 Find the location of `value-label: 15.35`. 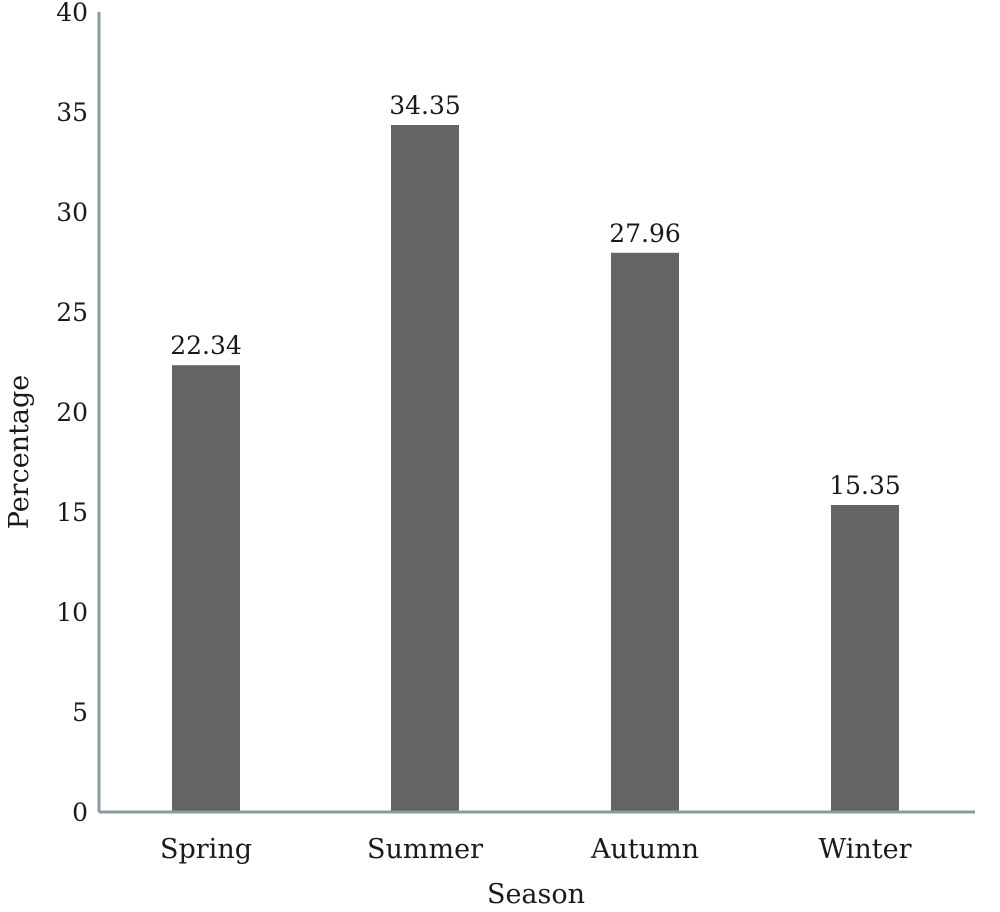

value-label: 15.35 is located at coordinates (865, 485).